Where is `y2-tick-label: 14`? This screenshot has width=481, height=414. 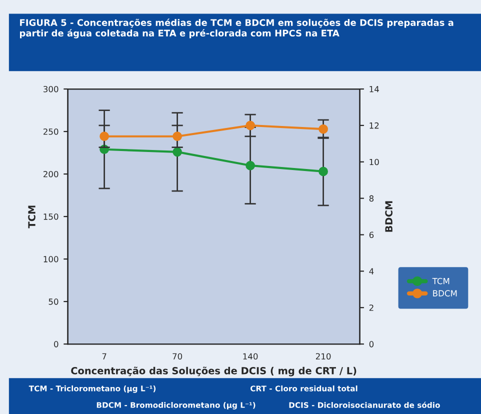
y2-tick-label: 14 is located at coordinates (374, 89).